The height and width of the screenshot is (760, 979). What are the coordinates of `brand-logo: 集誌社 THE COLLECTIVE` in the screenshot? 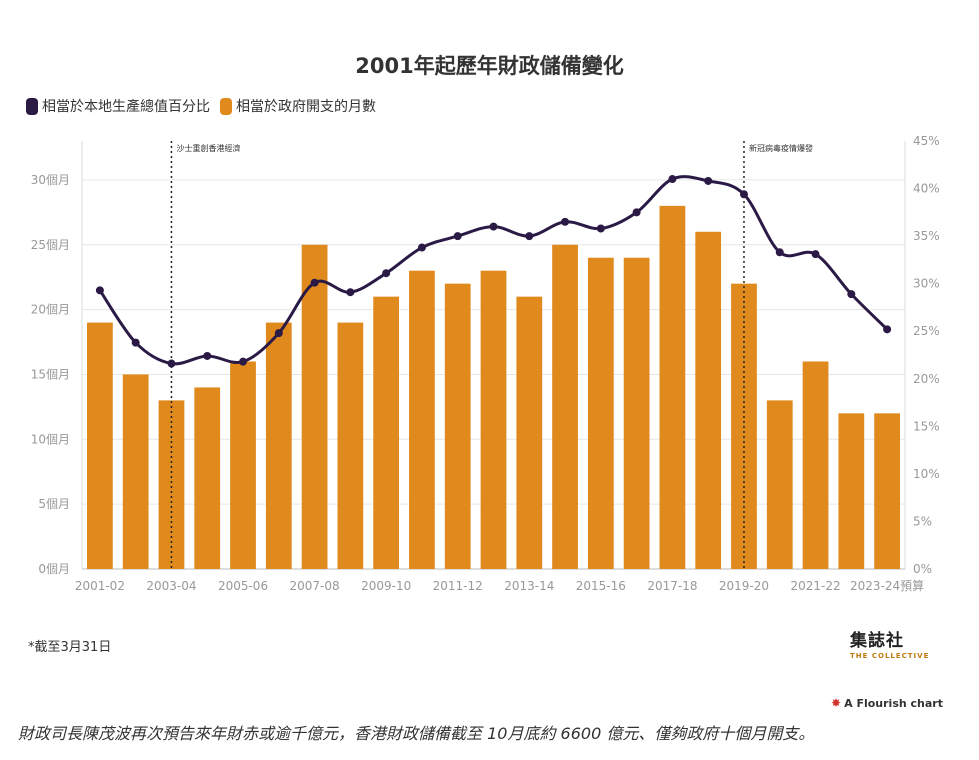 It's located at (890, 643).